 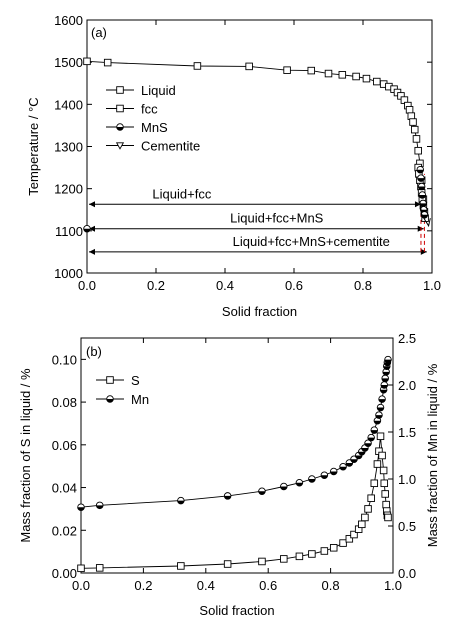 What do you see at coordinates (64, 573) in the screenshot?
I see `panel-b-y-tick-label: 0.00` at bounding box center [64, 573].